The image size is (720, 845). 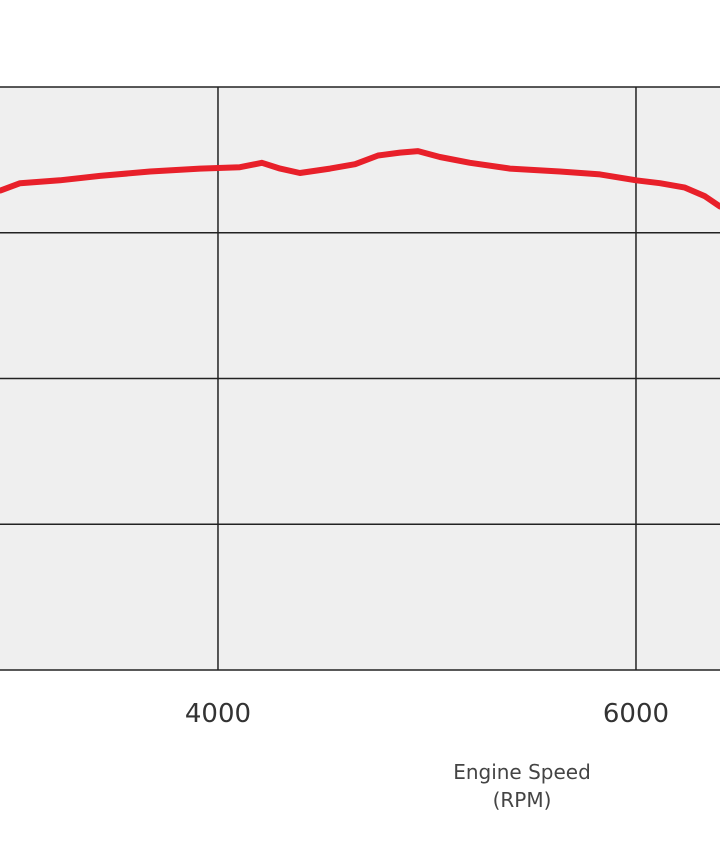 I want to click on x-tick-label: 6000, so click(x=636, y=714).